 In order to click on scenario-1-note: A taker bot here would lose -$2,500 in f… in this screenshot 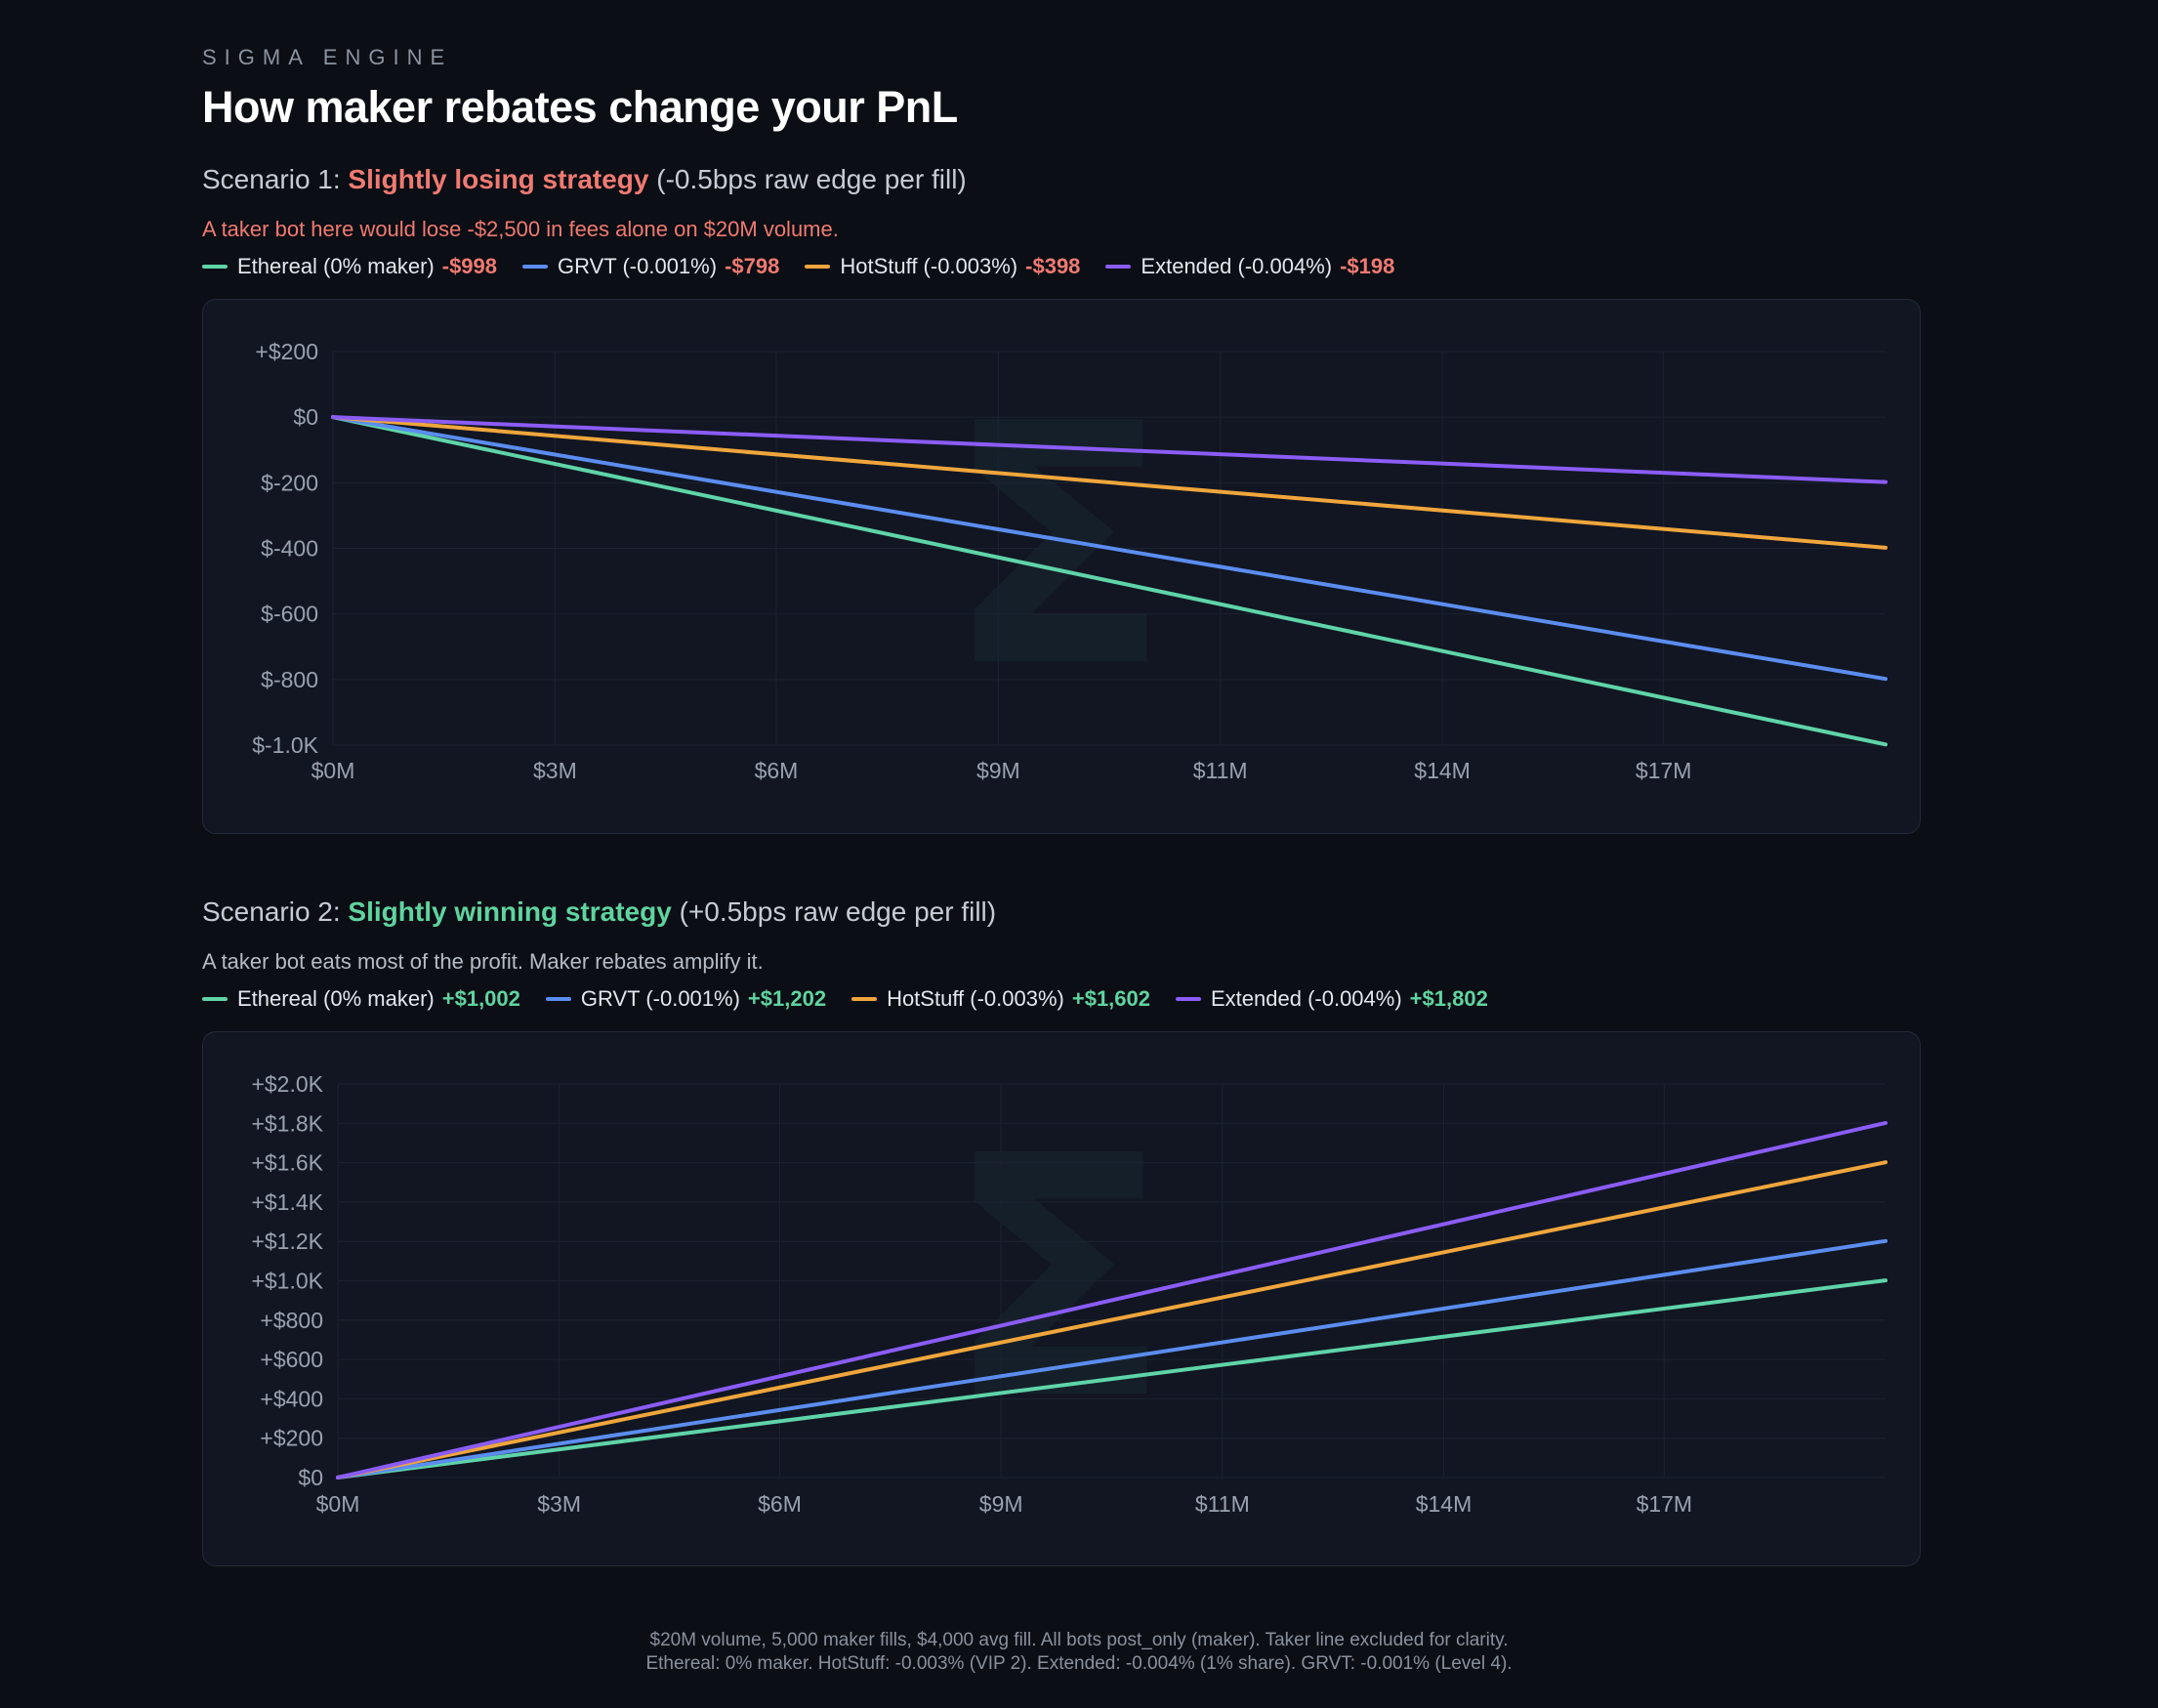, I will do `click(520, 229)`.